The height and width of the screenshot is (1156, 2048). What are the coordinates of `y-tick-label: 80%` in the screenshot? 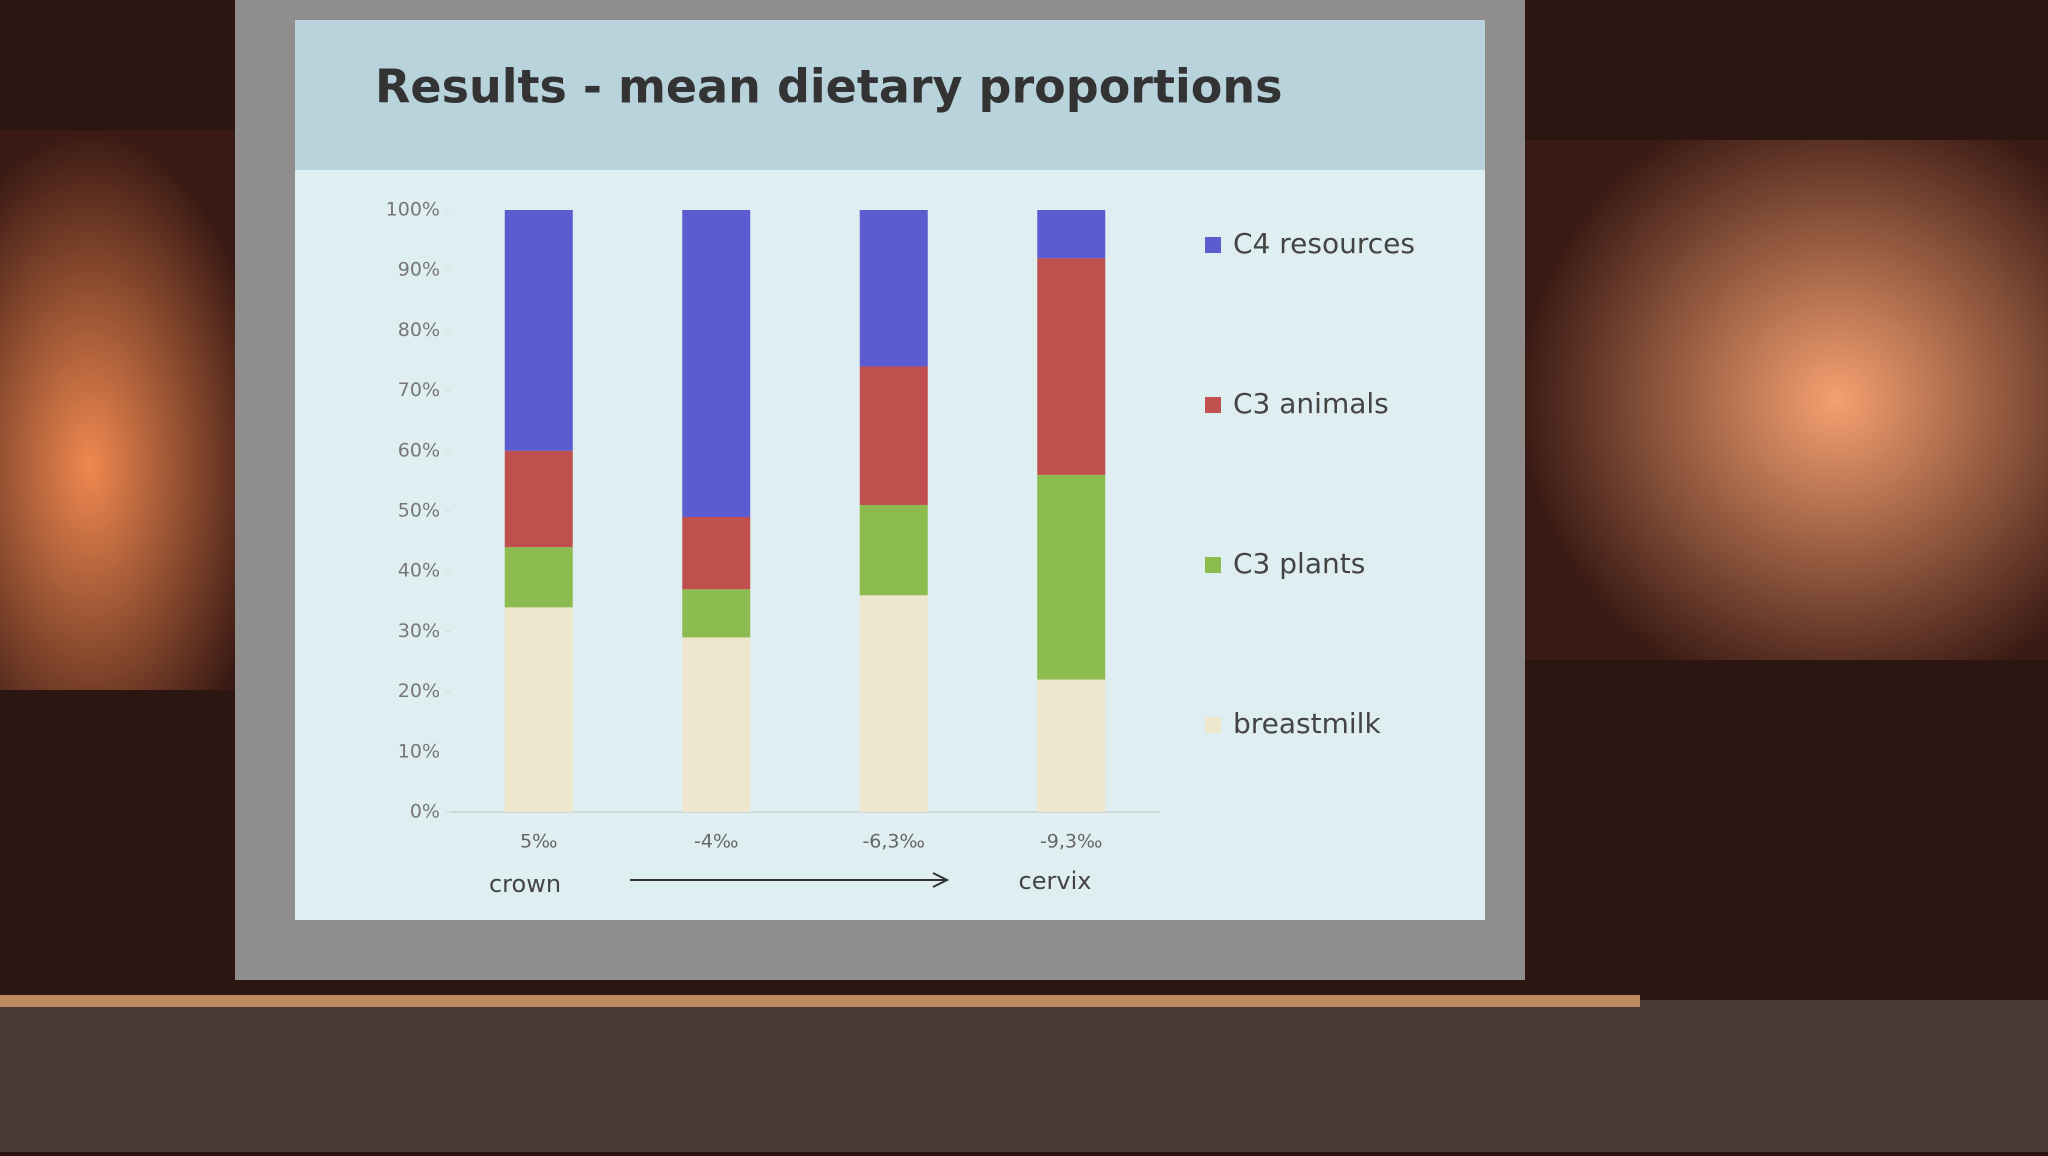 It's located at (419, 330).